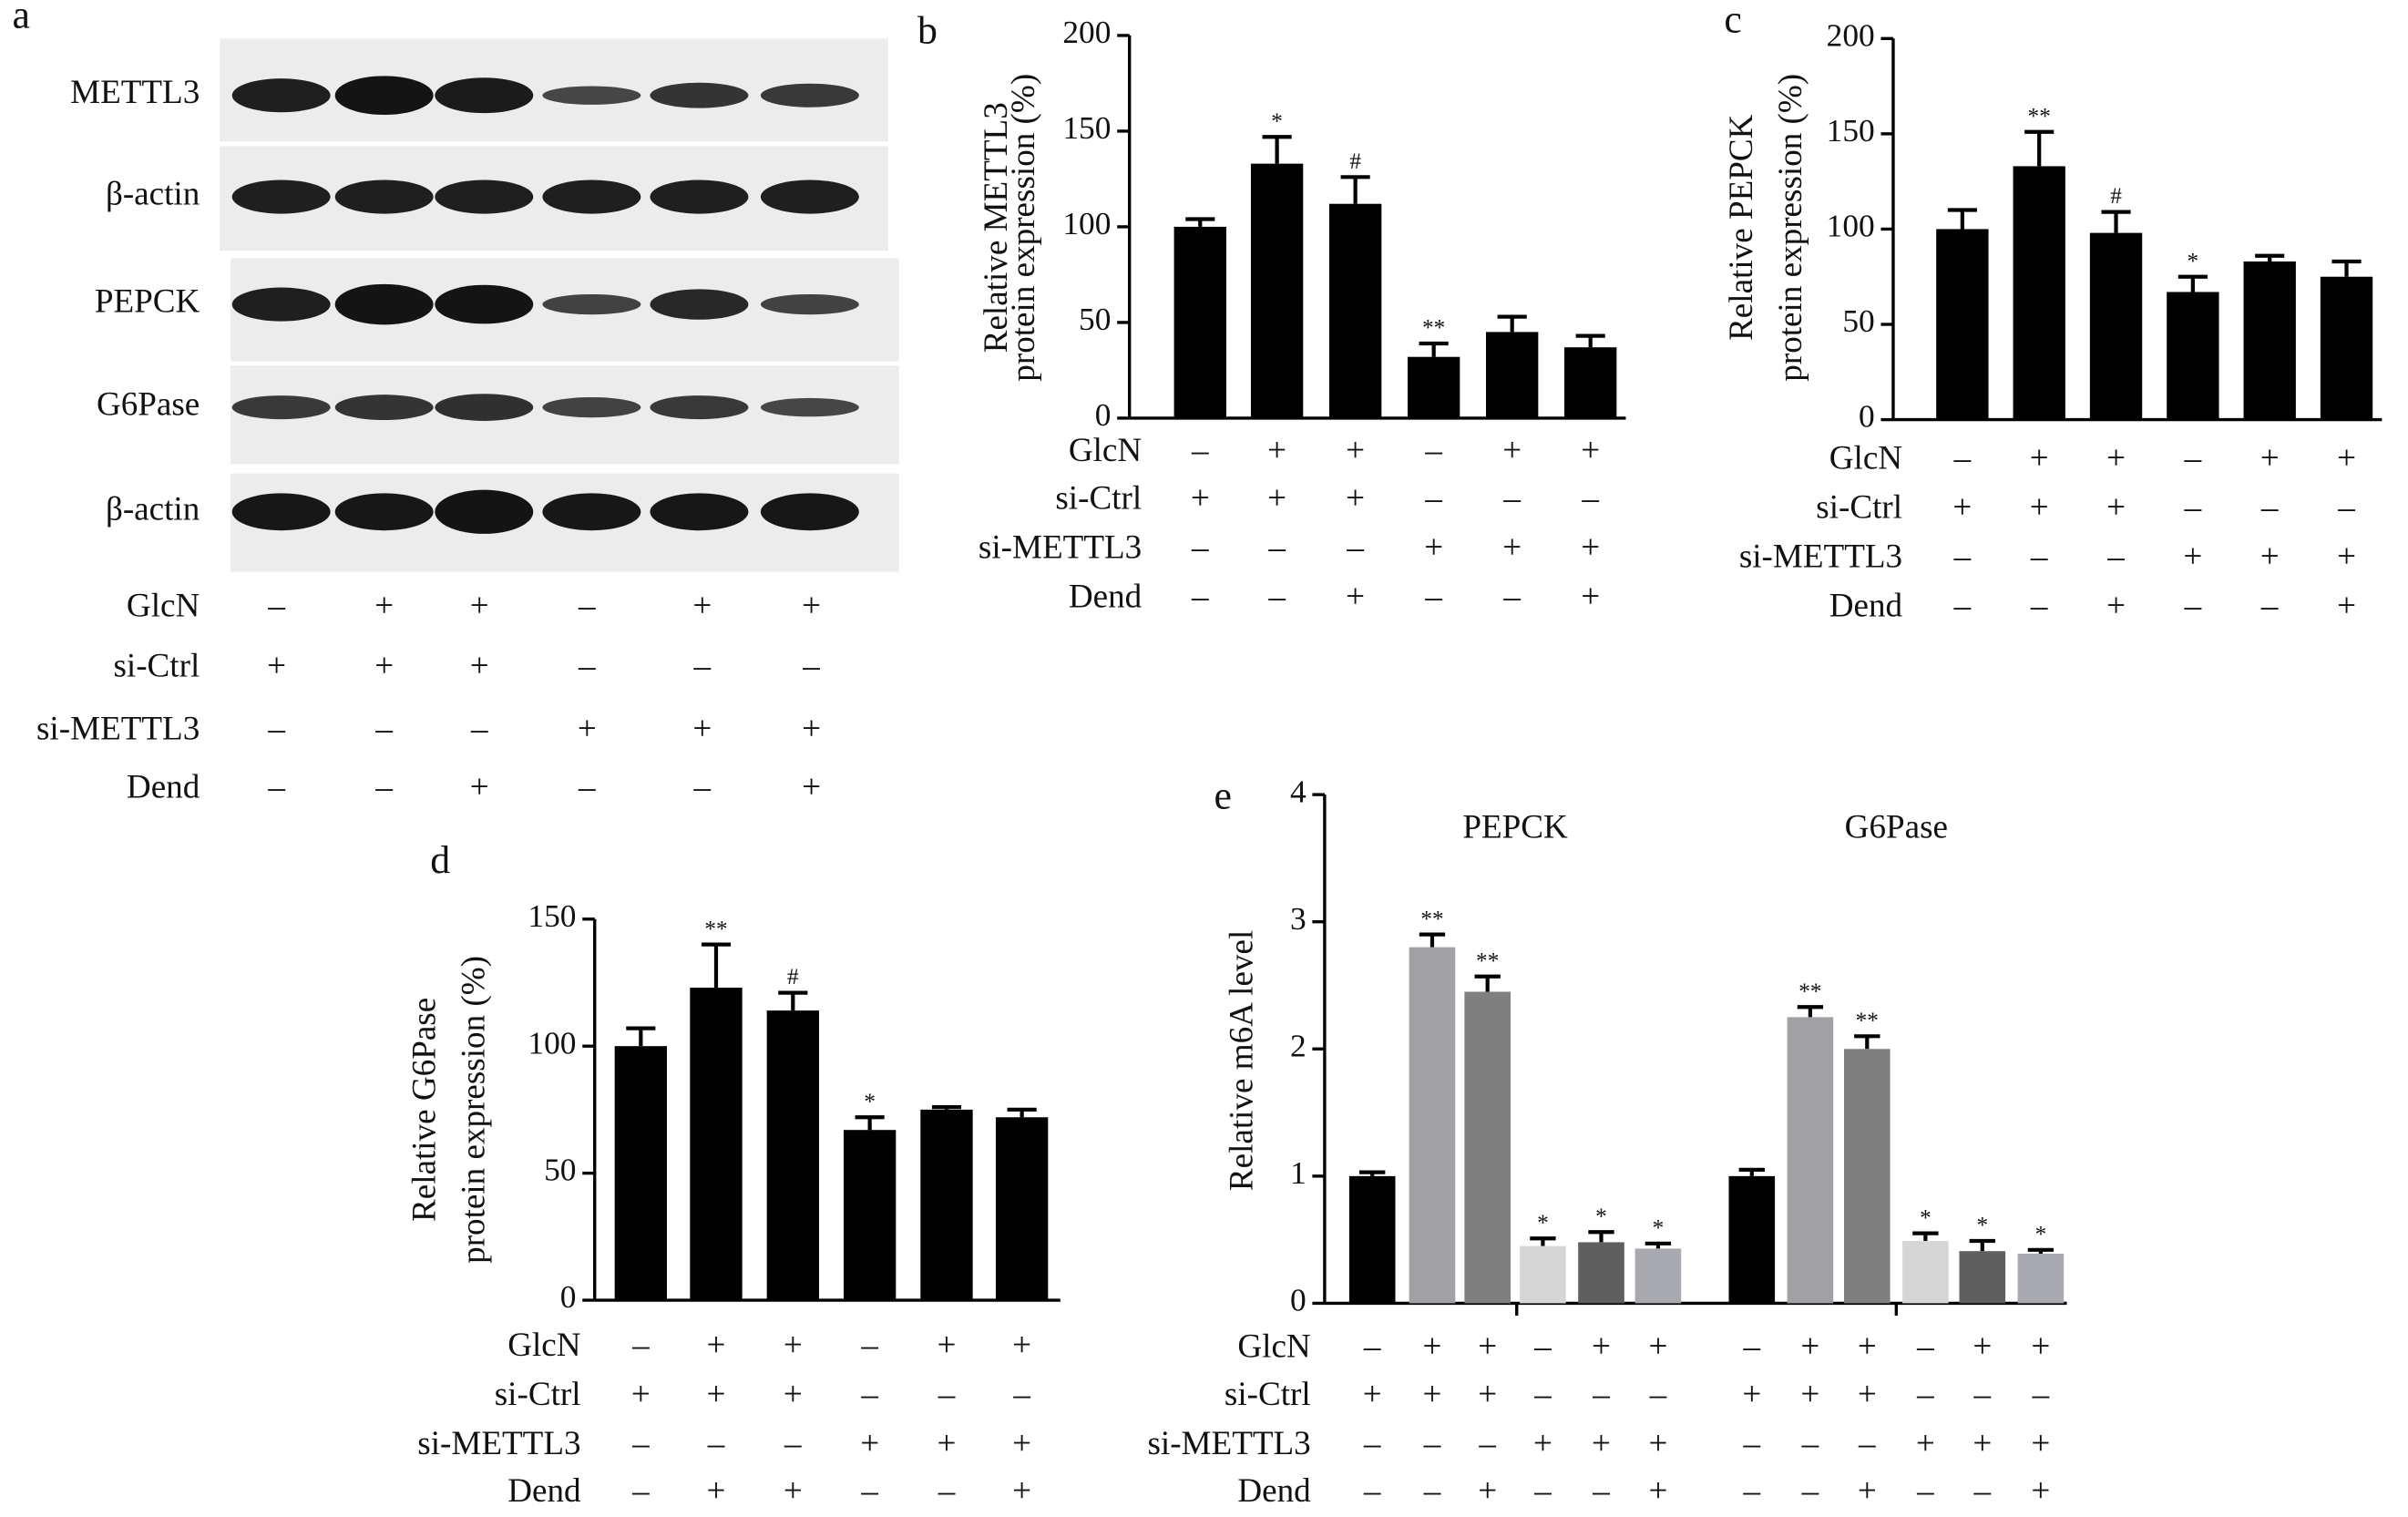  Describe the element at coordinates (560, 1170) in the screenshot. I see `y-tick-label: 50` at that location.